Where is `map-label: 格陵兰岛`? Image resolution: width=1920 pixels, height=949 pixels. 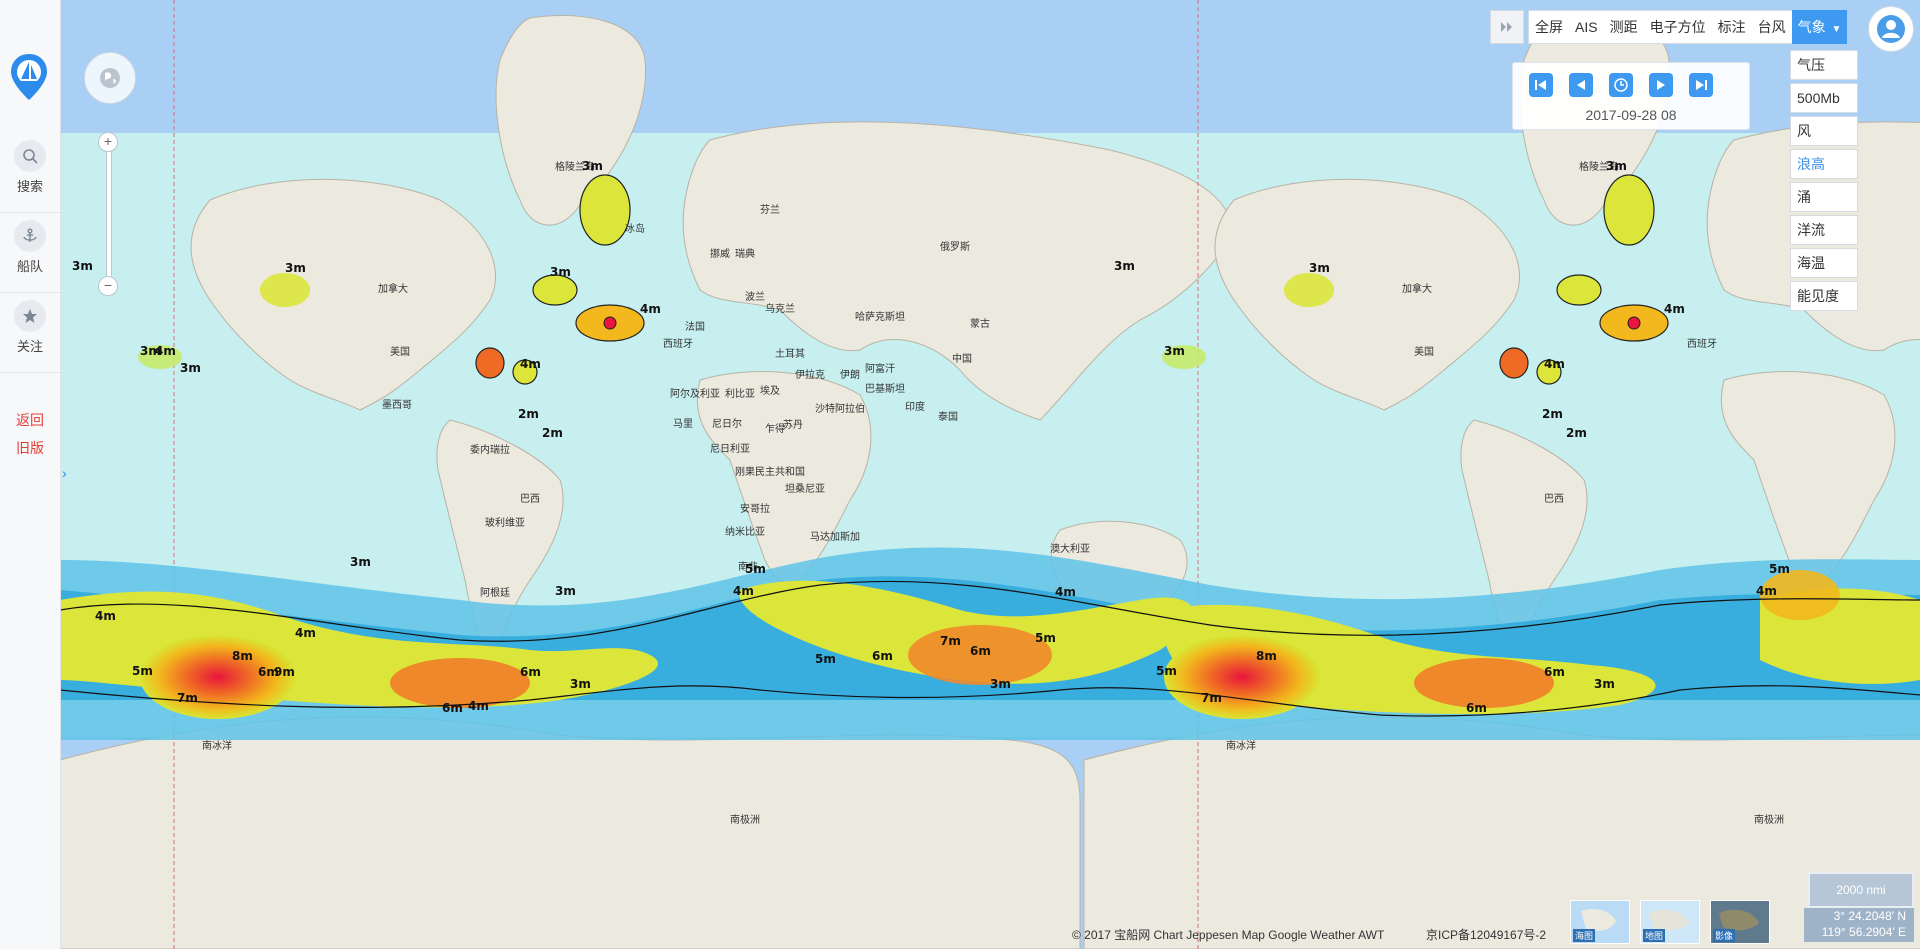 map-label: 格陵兰岛 is located at coordinates (575, 166).